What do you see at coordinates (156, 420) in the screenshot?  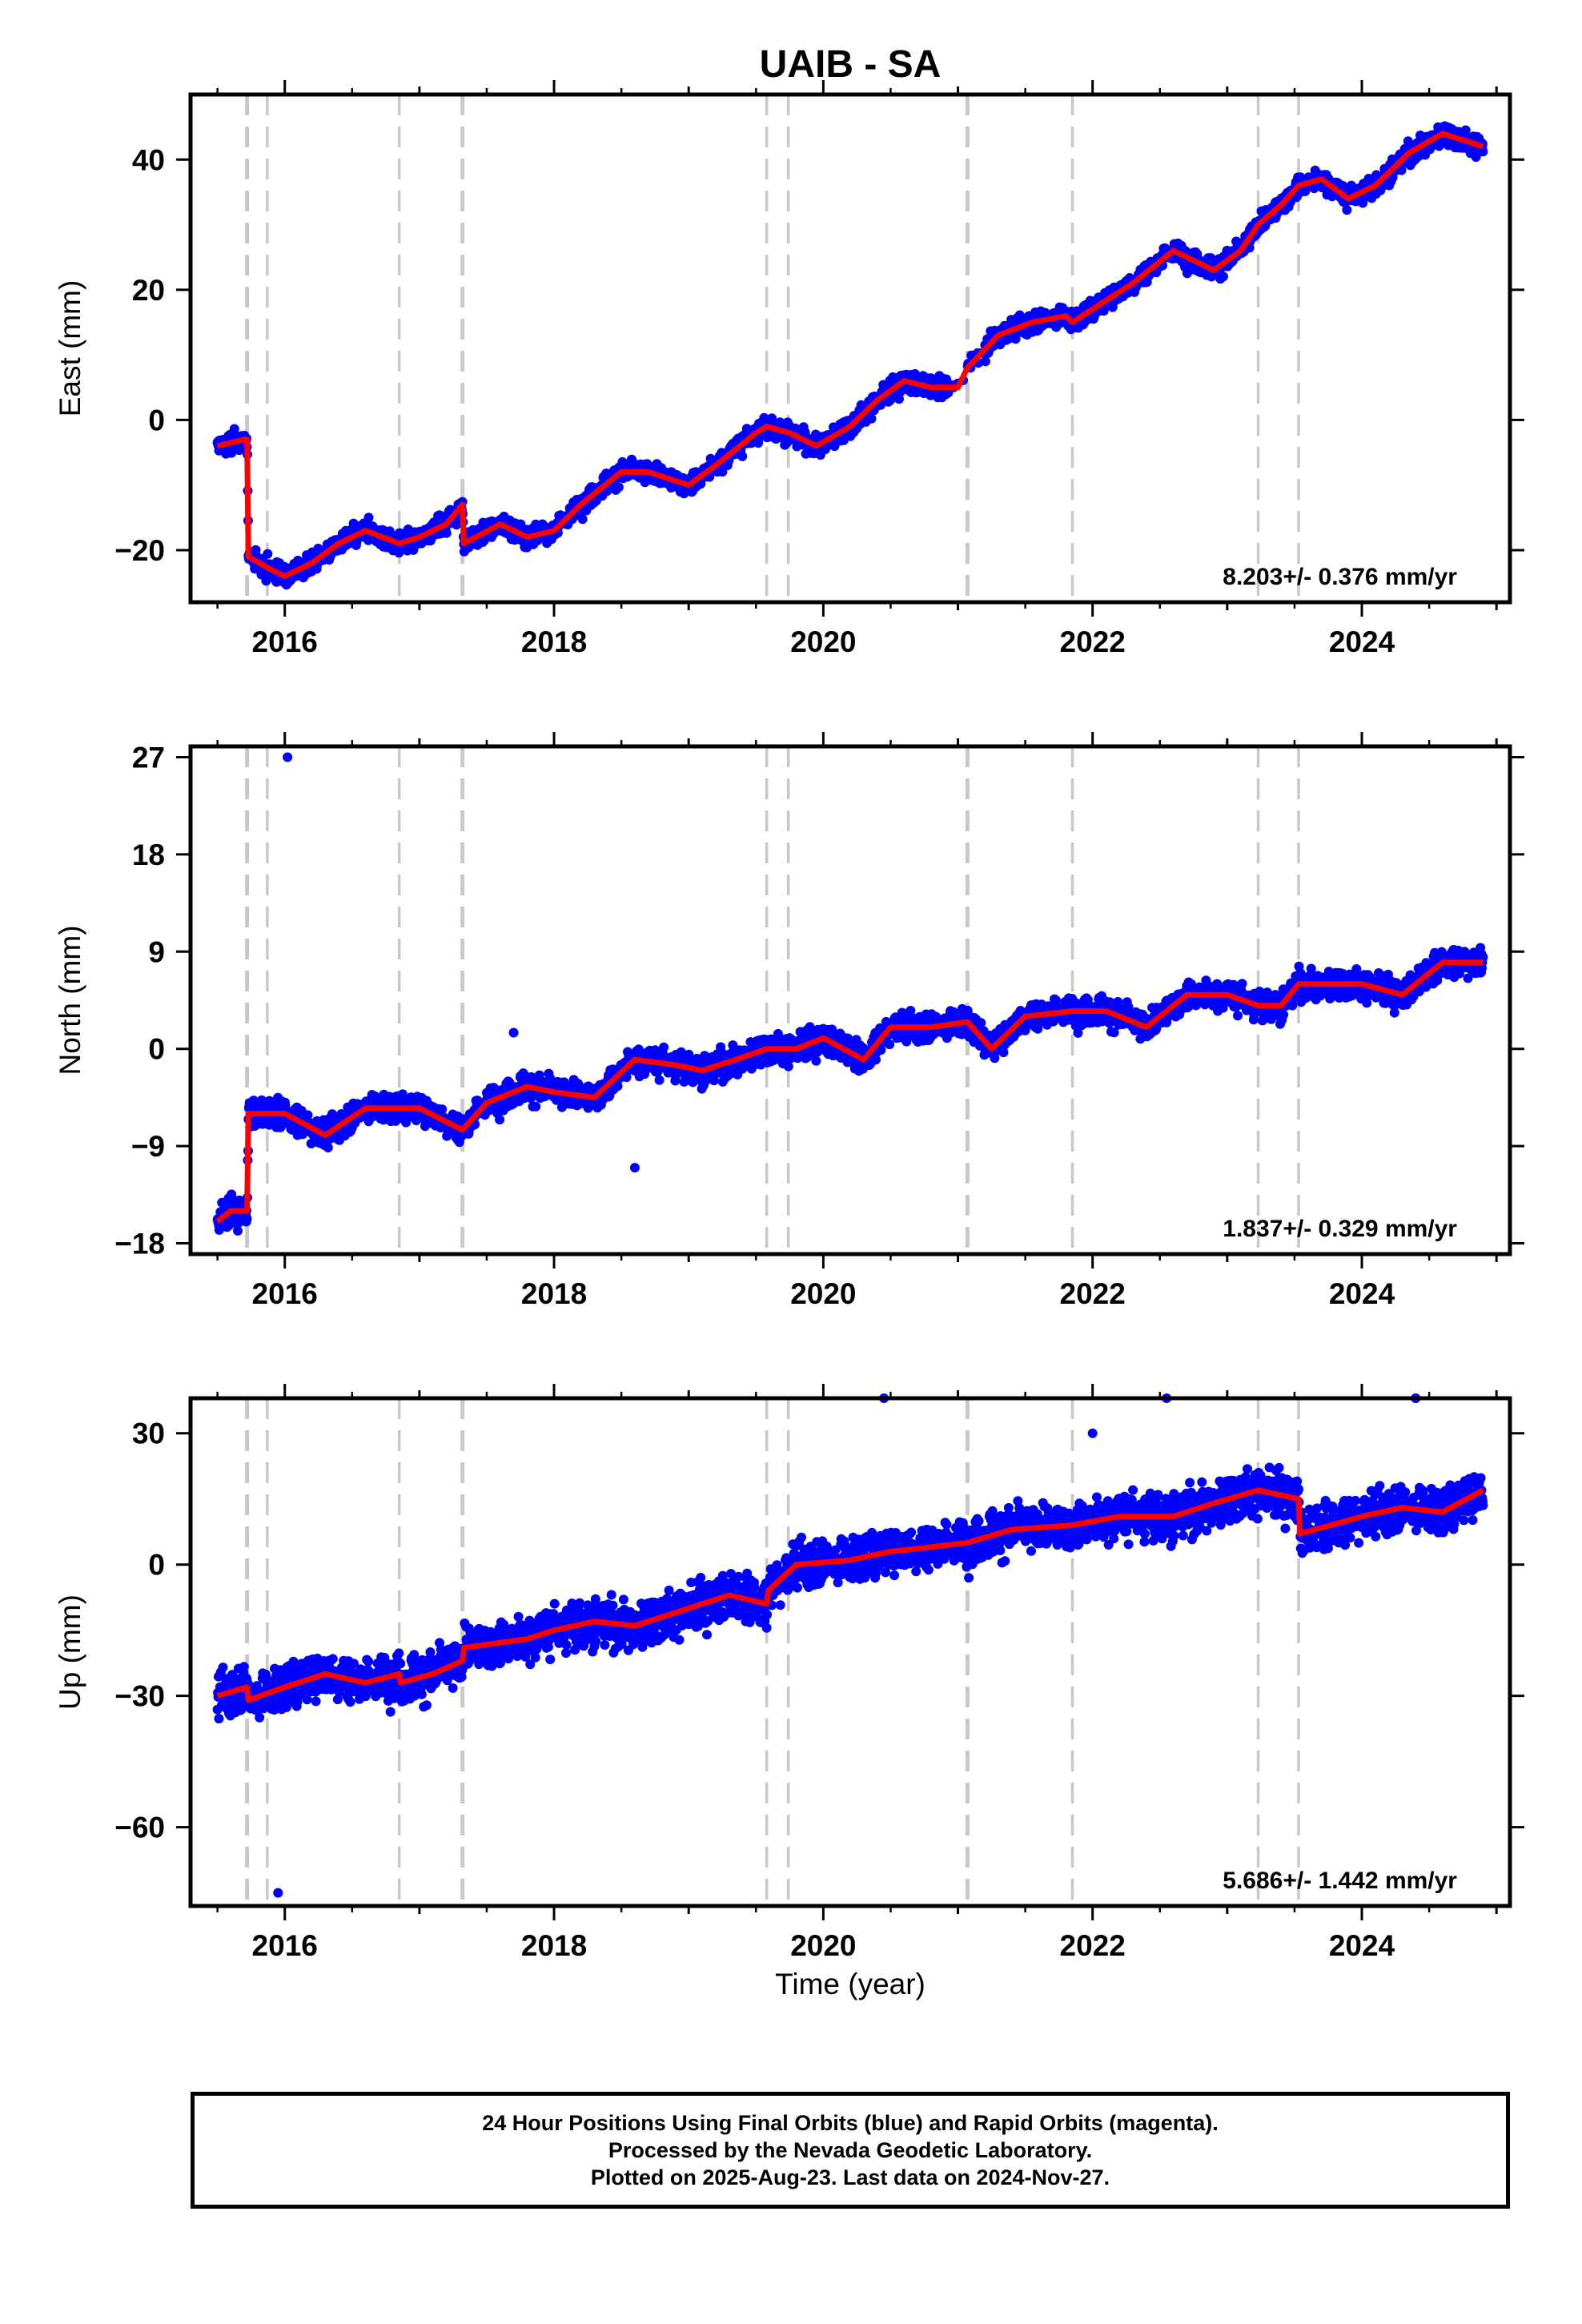 I see `y-tick-label: 0` at bounding box center [156, 420].